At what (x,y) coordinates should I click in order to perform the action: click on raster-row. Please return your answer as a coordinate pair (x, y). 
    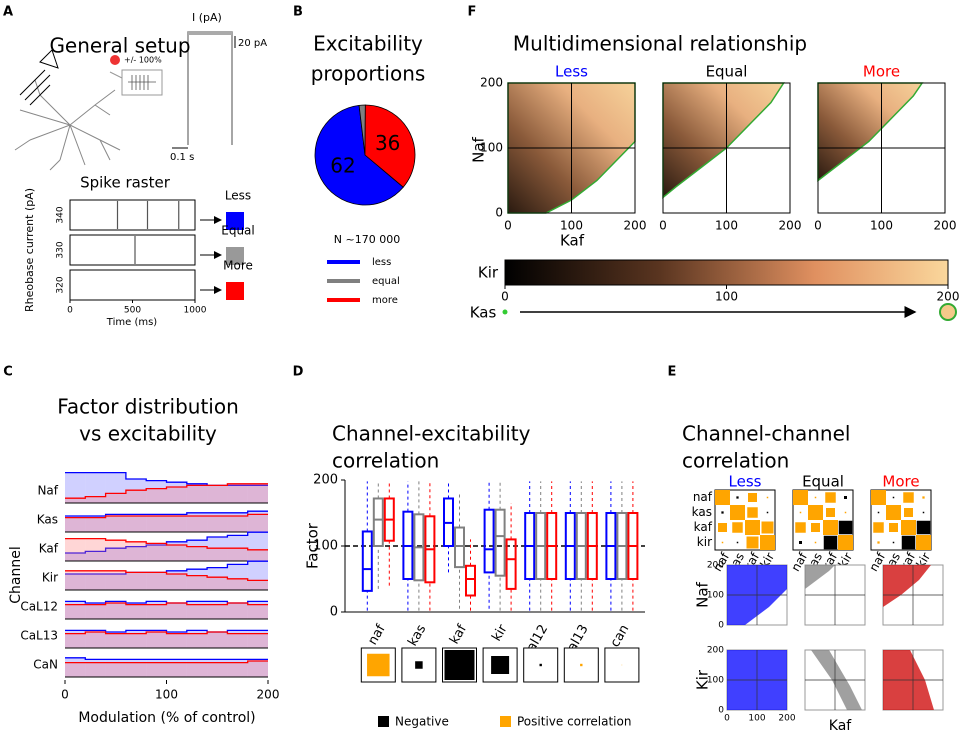
    Looking at the image, I should click on (132, 285).